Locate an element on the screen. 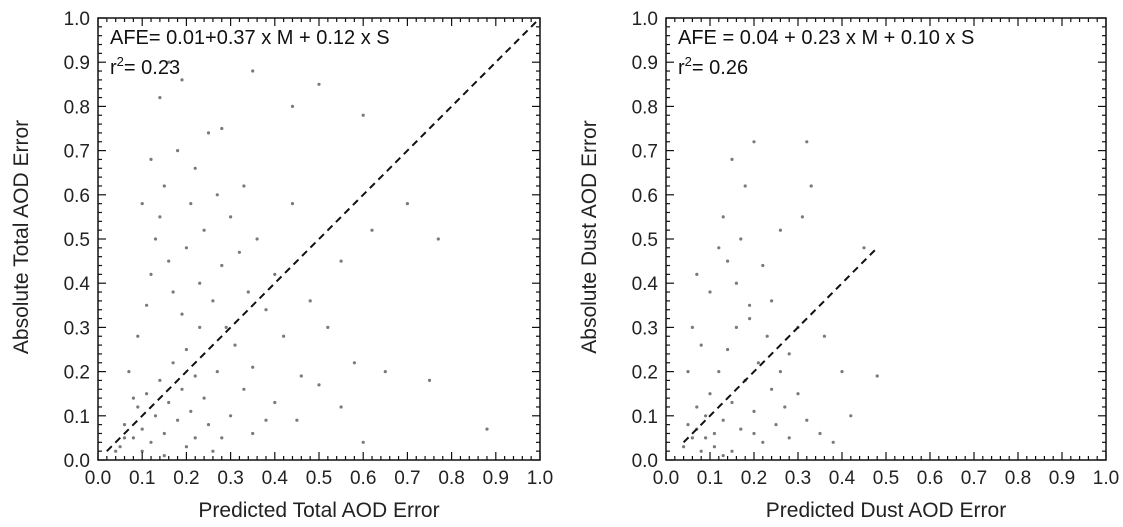 The image size is (1123, 527). chart-1-x-tick-label: 0.6 is located at coordinates (363, 478).